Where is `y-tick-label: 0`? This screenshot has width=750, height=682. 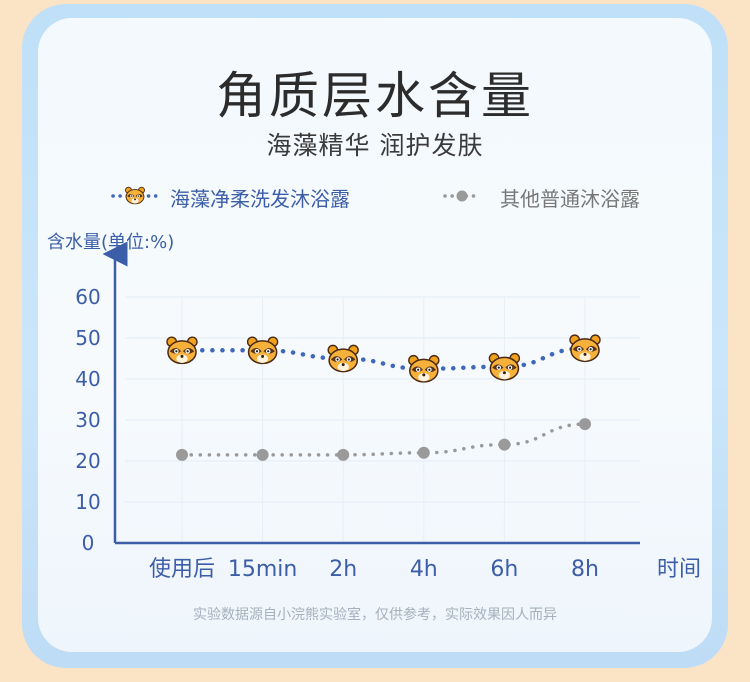
y-tick-label: 0 is located at coordinates (88, 543).